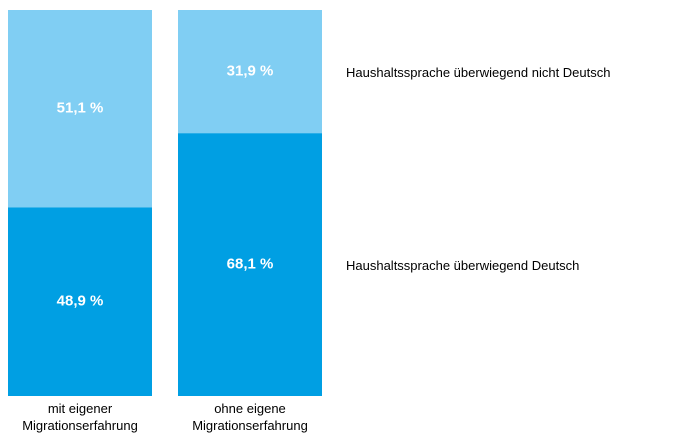 Image resolution: width=675 pixels, height=437 pixels. What do you see at coordinates (462, 265) in the screenshot?
I see `legend-label: Haushaltssprache überwiegend Deutsch` at bounding box center [462, 265].